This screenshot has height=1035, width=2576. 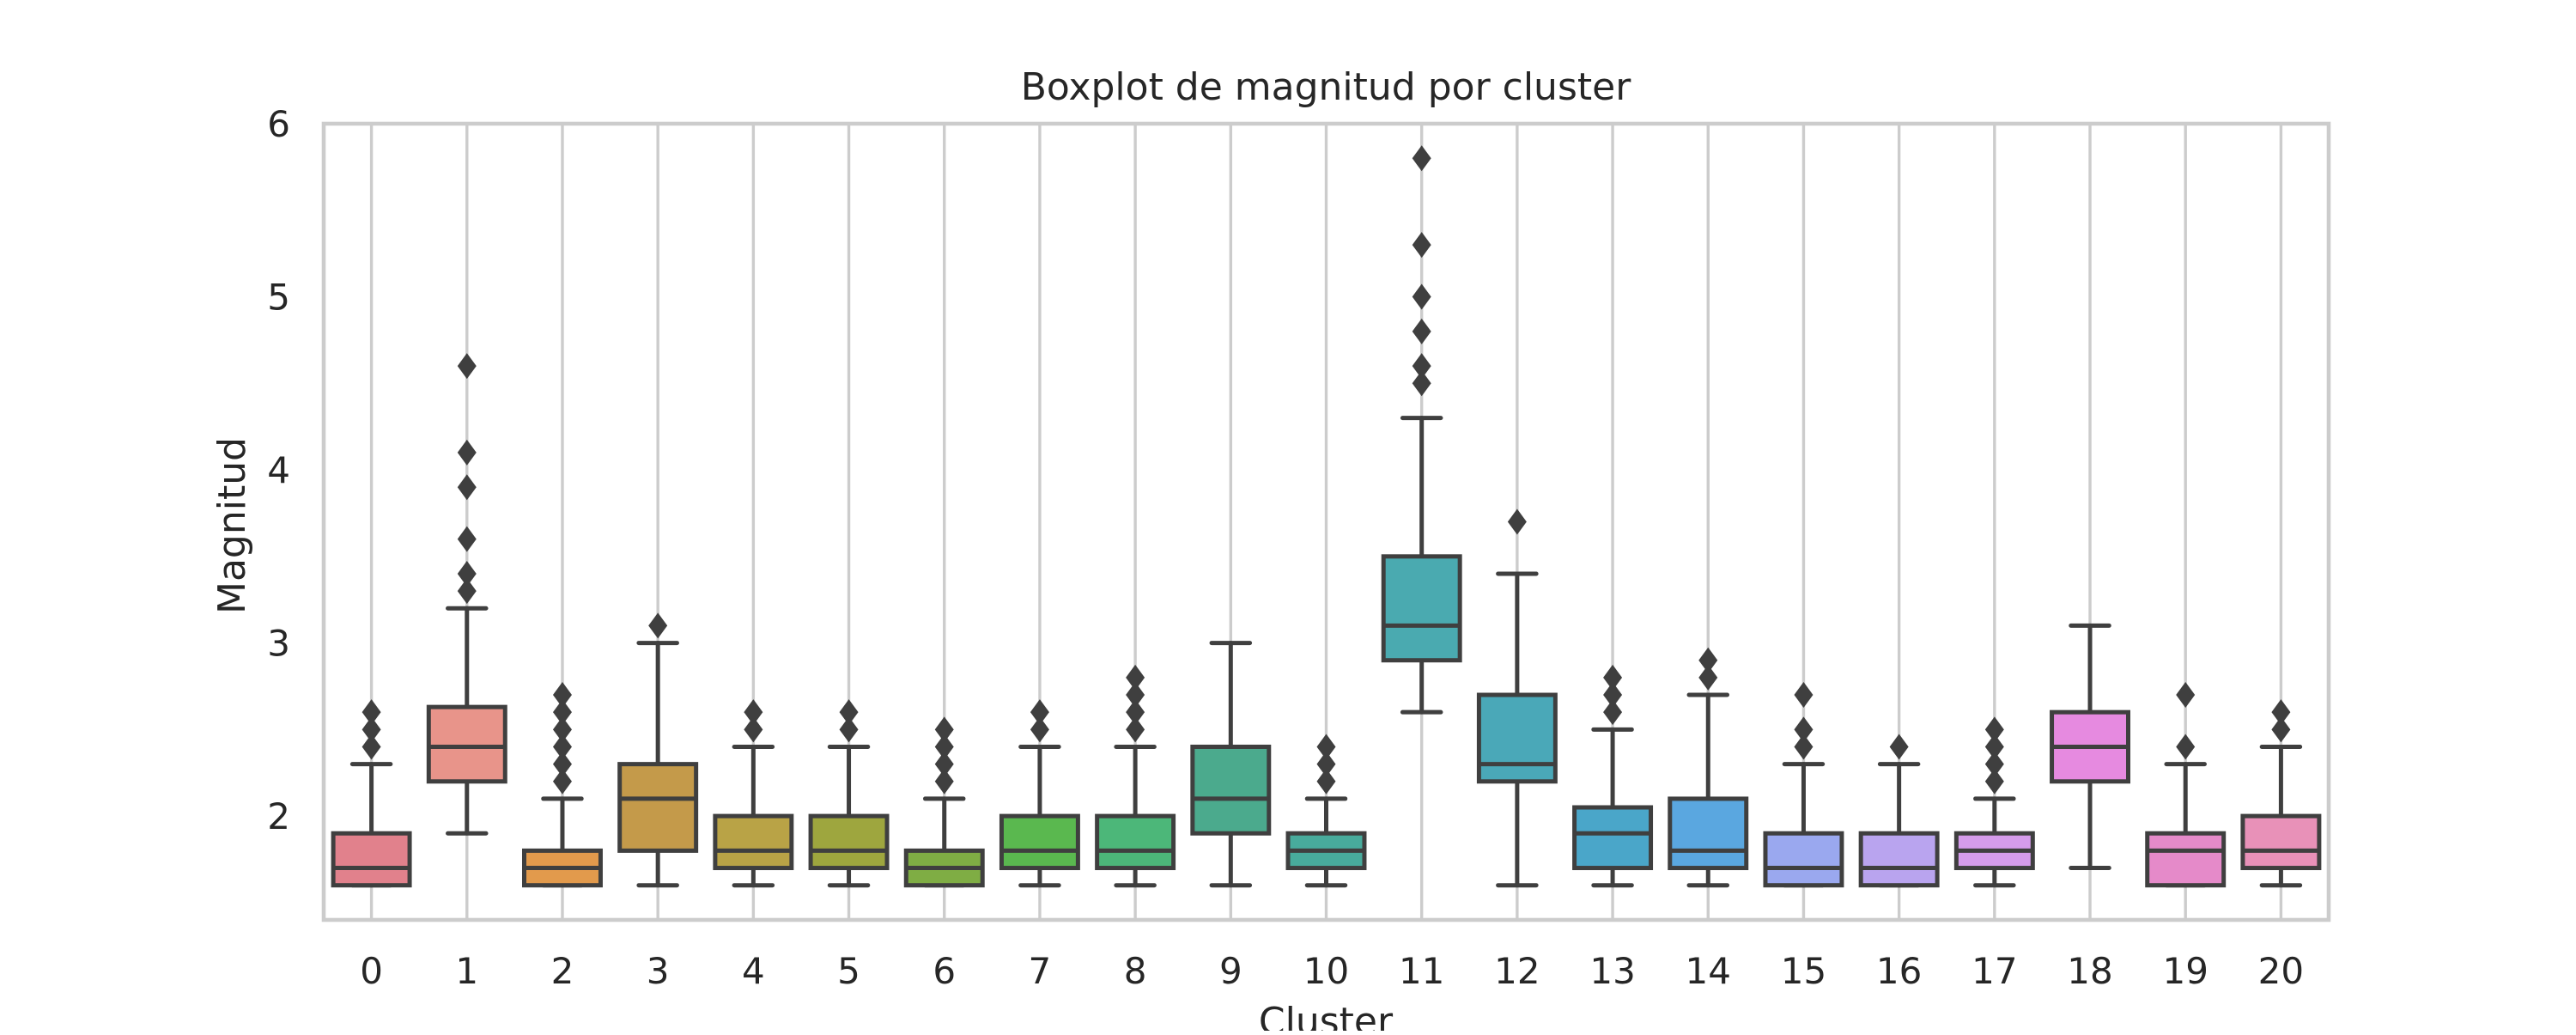 What do you see at coordinates (1517, 971) in the screenshot?
I see `x-tick-label: 12` at bounding box center [1517, 971].